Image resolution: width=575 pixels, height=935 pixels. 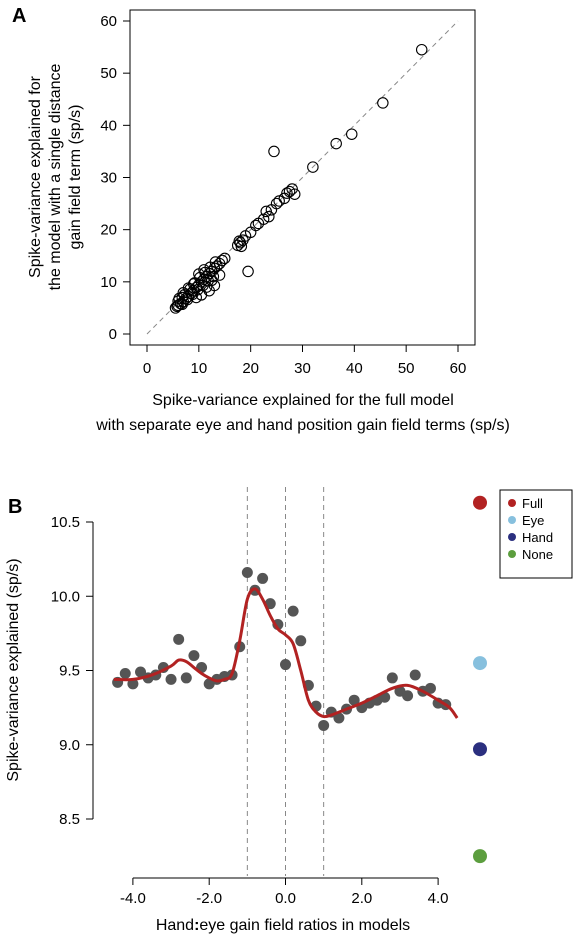 I want to click on legend-label-eye: Eye, so click(x=533, y=520).